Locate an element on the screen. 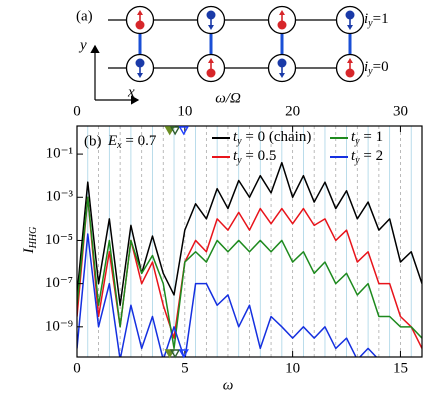 The image size is (436, 396). x-label: ω is located at coordinates (228, 385).